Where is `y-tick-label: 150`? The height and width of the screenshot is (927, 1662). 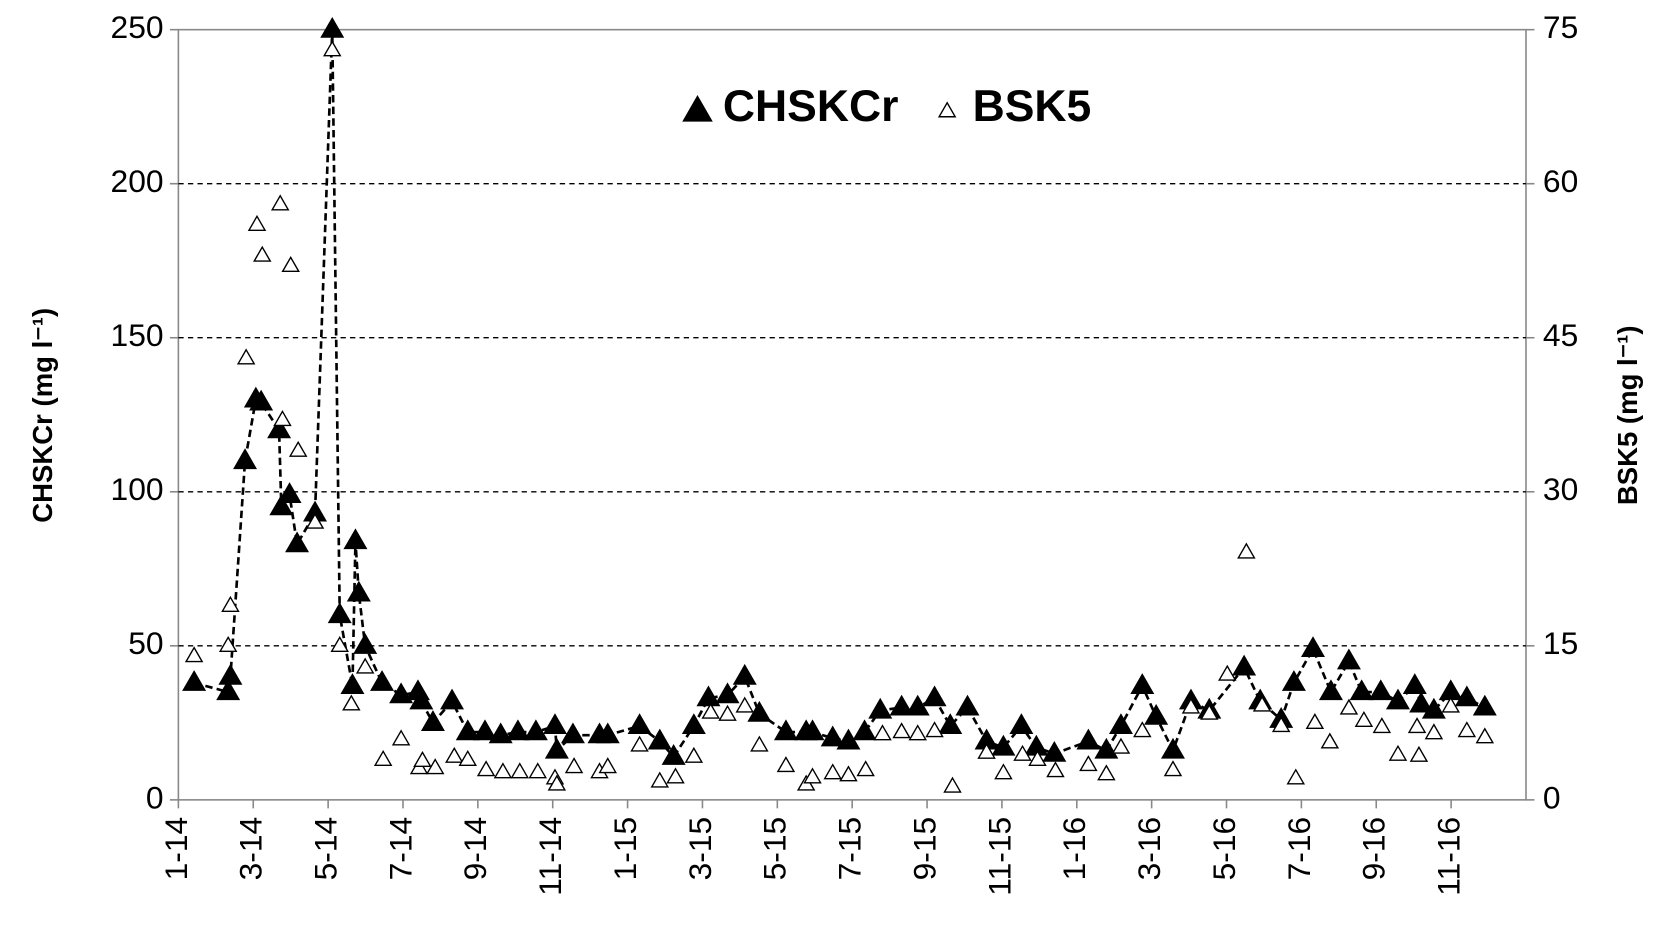
y-tick-label: 150 is located at coordinates (137, 335).